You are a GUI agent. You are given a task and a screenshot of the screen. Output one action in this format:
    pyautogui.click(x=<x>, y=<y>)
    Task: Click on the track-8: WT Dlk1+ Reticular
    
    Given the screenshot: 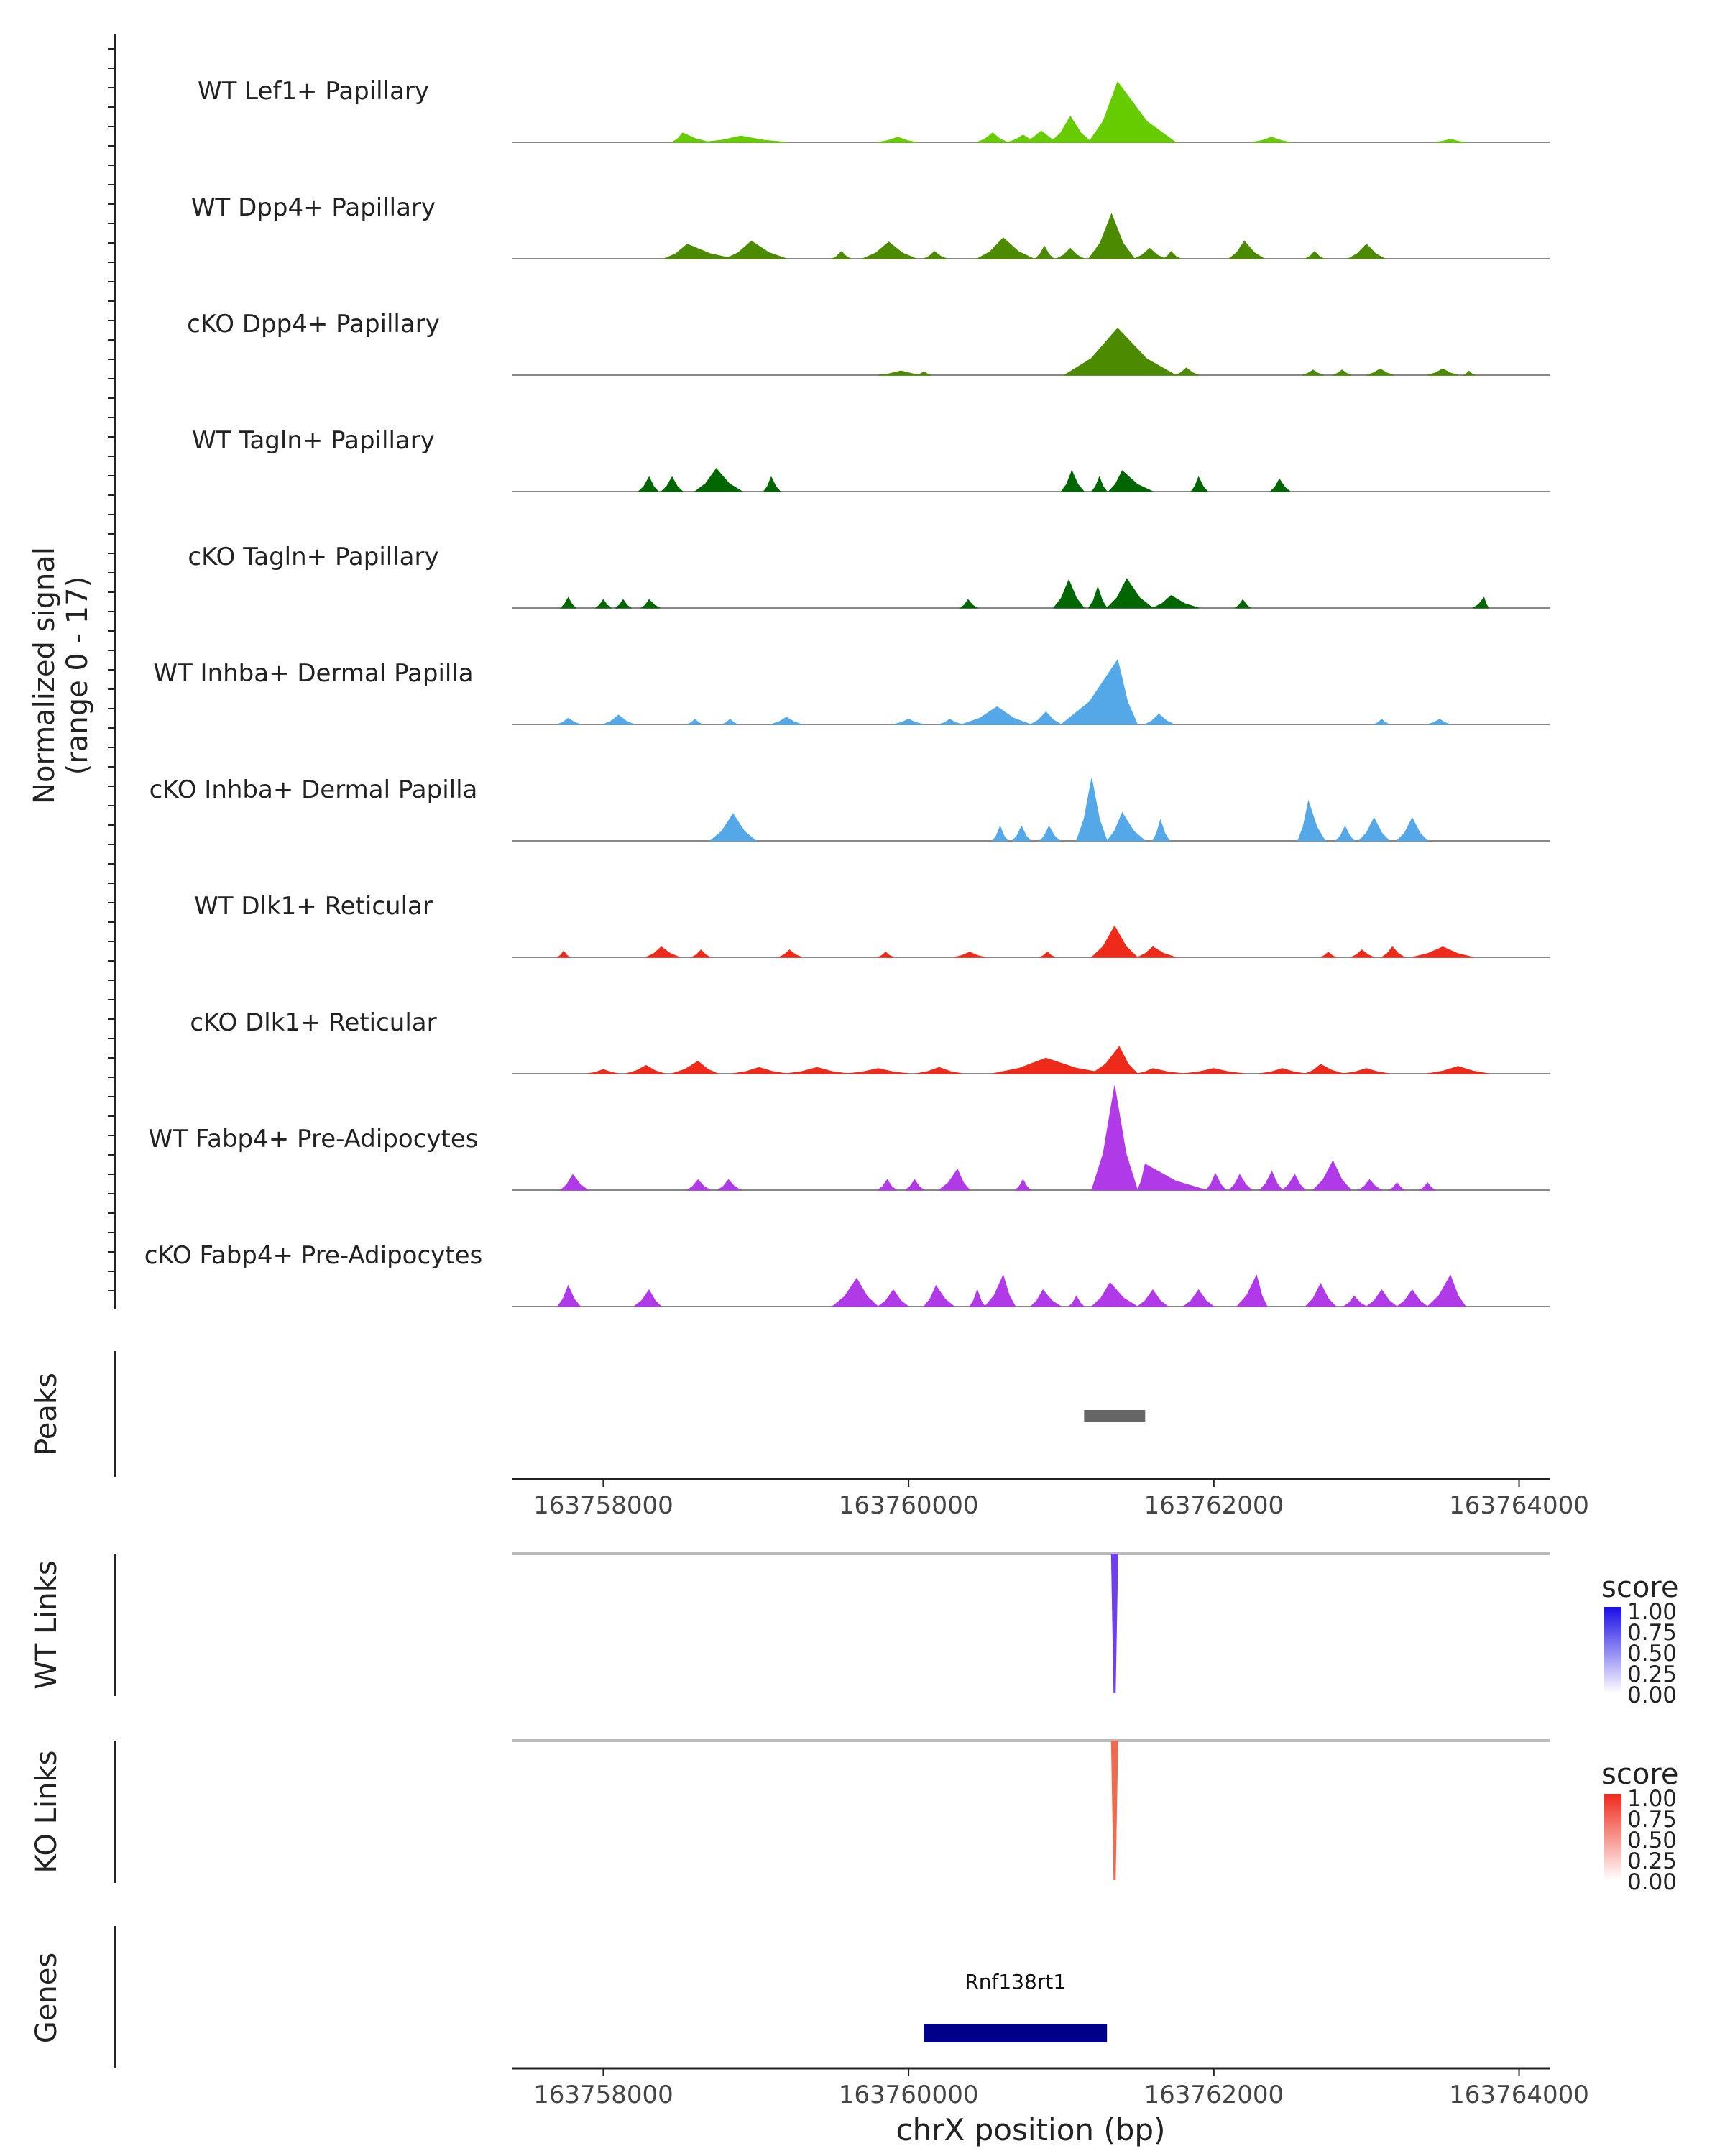 What is the action you would take?
    pyautogui.click(x=872, y=925)
    